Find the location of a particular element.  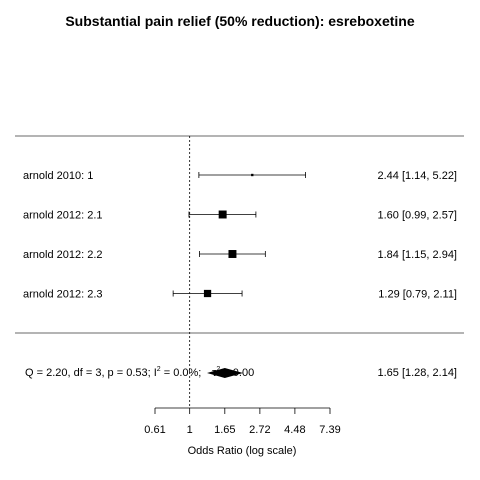

x-tick-label: 1 is located at coordinates (190, 430).